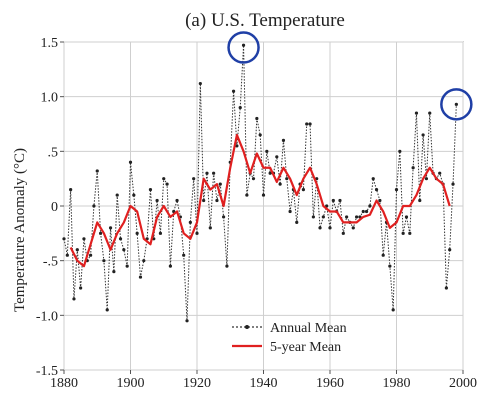 Image resolution: width=500 pixels, height=405 pixels. What do you see at coordinates (50, 98) in the screenshot?
I see `y-tick-label: 1.0` at bounding box center [50, 98].